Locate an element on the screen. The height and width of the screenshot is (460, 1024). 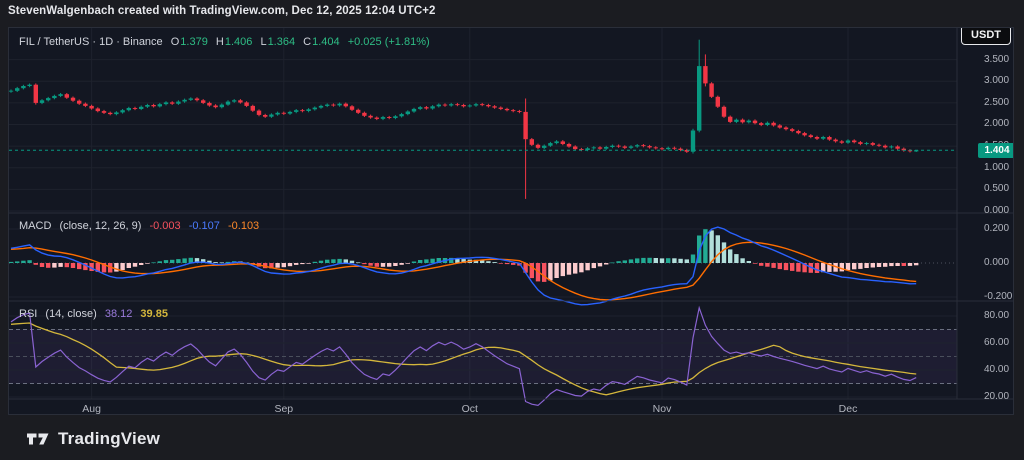
price-axis-label: 3.500 is located at coordinates (997, 59).